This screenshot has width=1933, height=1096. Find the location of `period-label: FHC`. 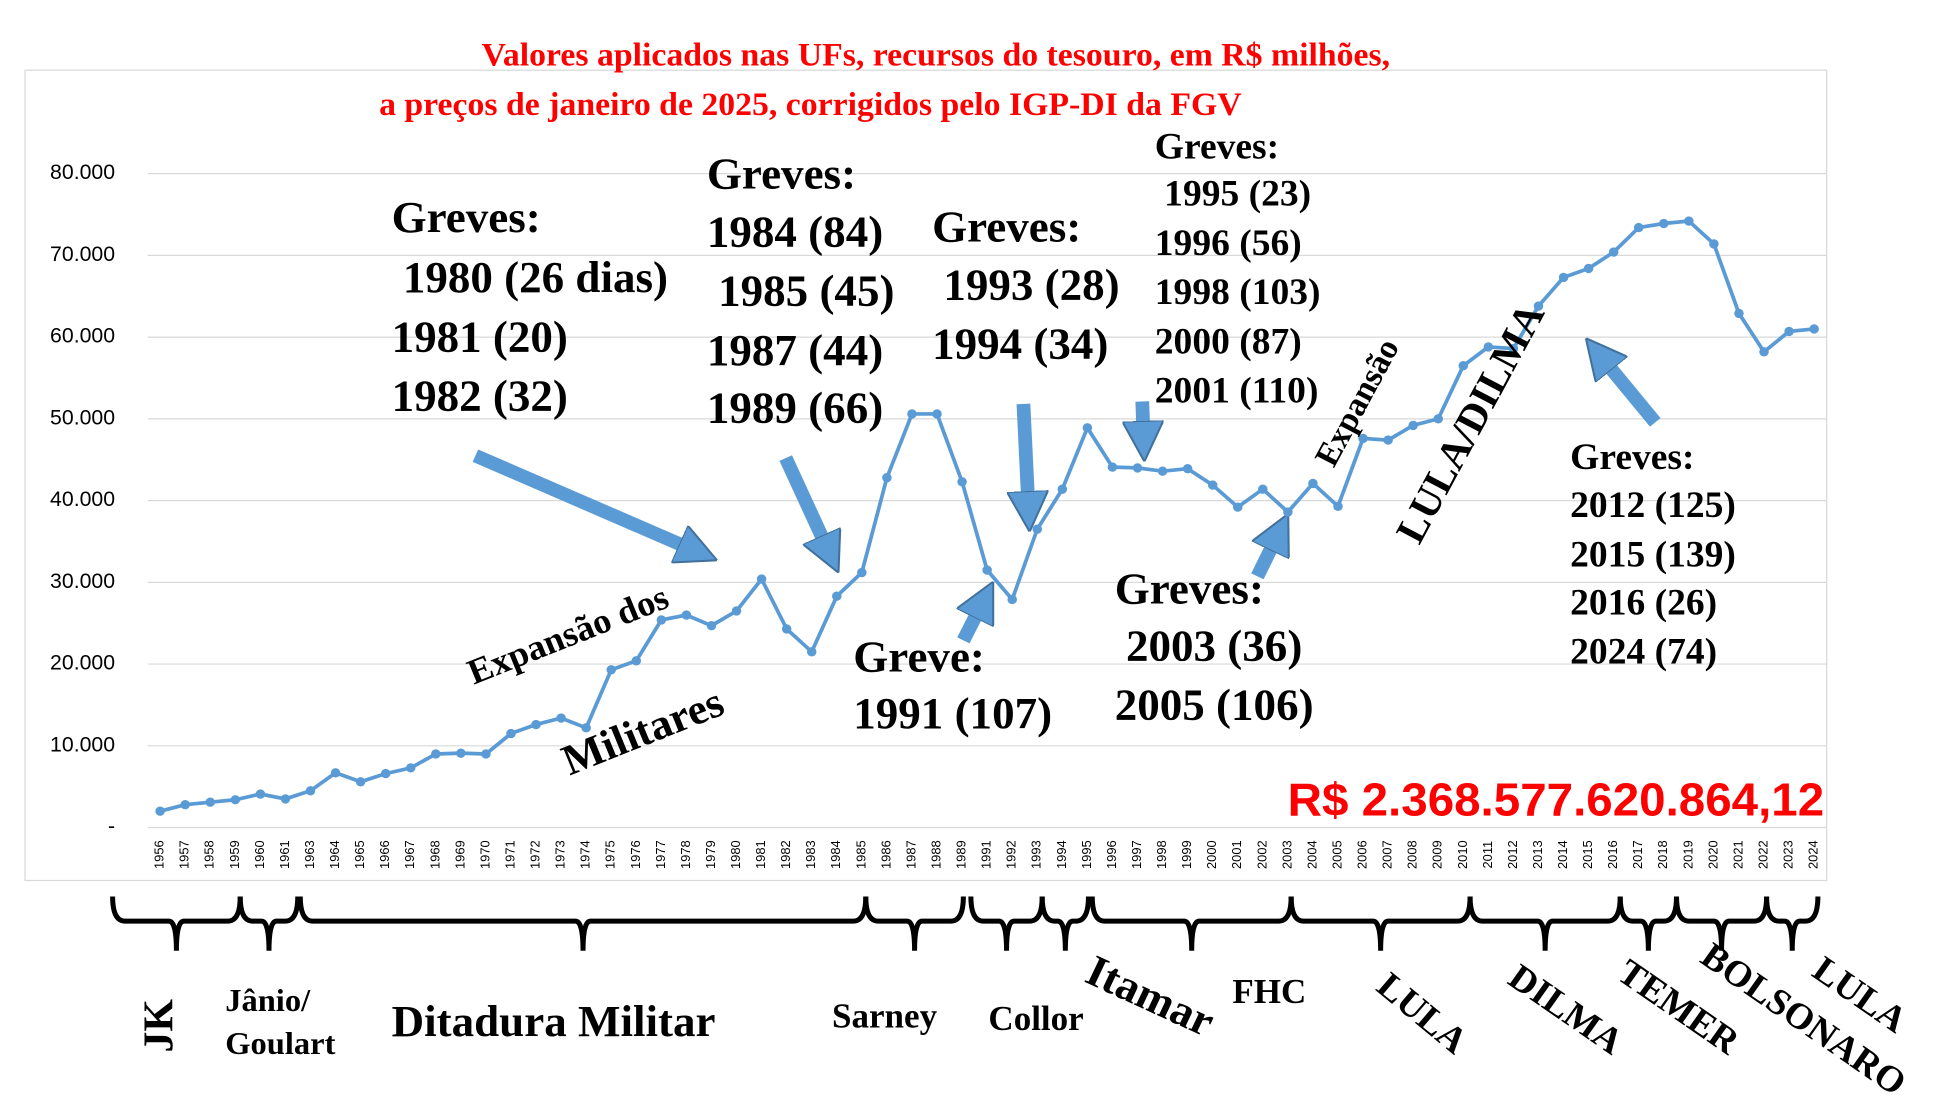

period-label: FHC is located at coordinates (1269, 991).